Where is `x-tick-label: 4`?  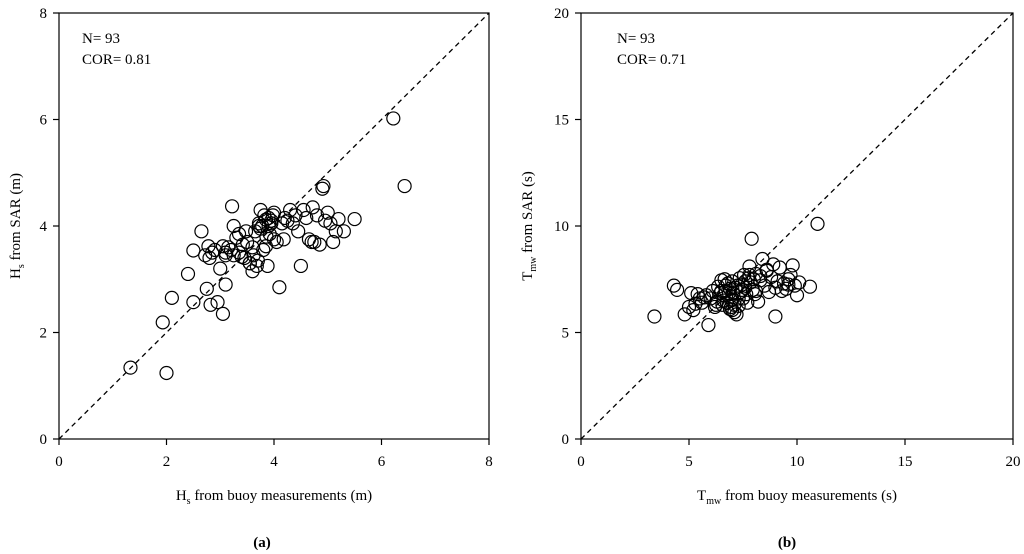
x-tick-label: 4 is located at coordinates (274, 462).